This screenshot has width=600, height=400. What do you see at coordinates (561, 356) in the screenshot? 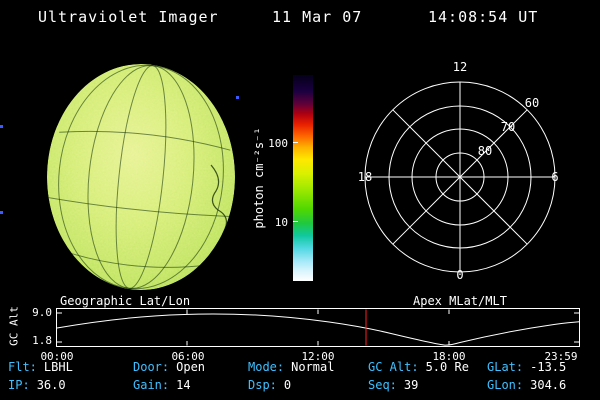
I see `xaxis-tick-2359: 23:59` at bounding box center [561, 356].